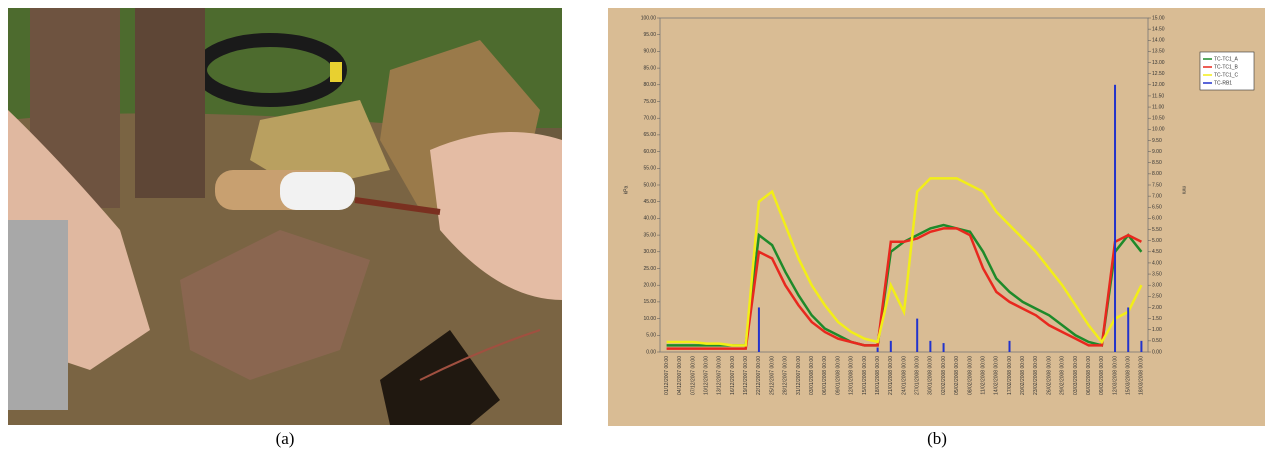 The height and width of the screenshot is (455, 1268). Describe the element at coordinates (1158, 85) in the screenshot. I see `y2-tick-label: 12.00` at that location.